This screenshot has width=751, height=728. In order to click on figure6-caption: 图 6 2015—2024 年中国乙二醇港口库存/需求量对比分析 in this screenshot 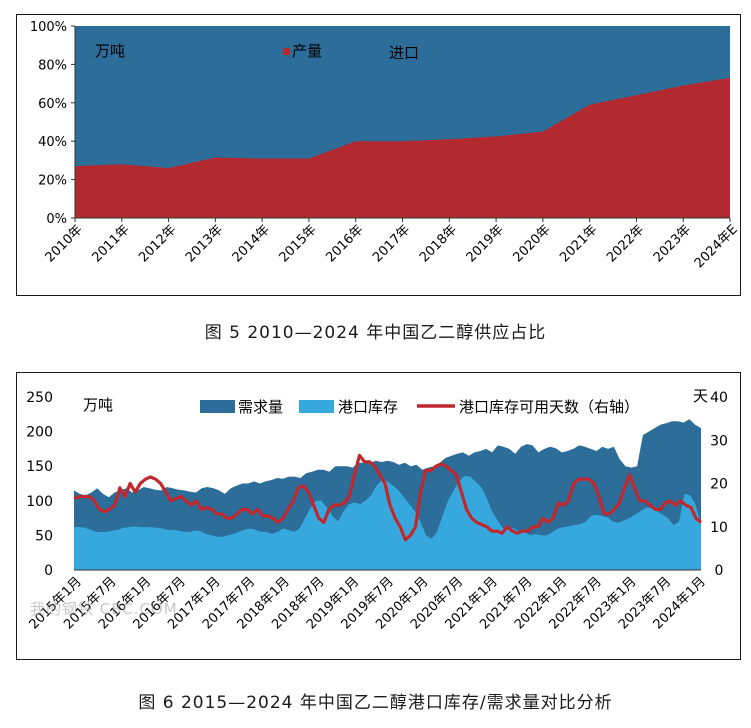, I will do `click(375, 703)`.